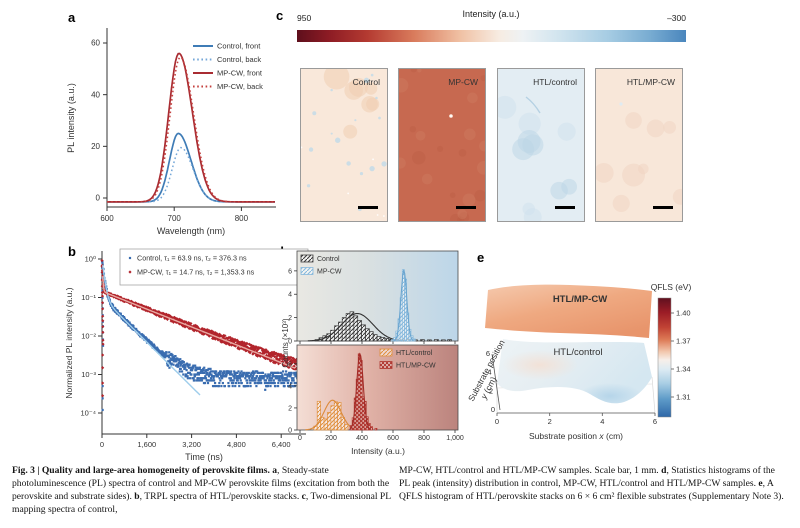  What do you see at coordinates (414, 353) in the screenshot?
I see `svg-text: HTL/control` at bounding box center [414, 353].